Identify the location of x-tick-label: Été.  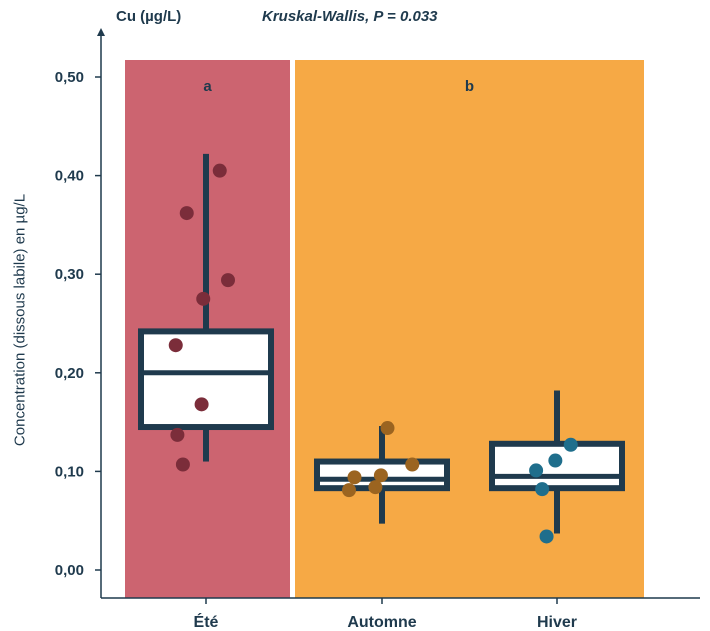
(206, 621).